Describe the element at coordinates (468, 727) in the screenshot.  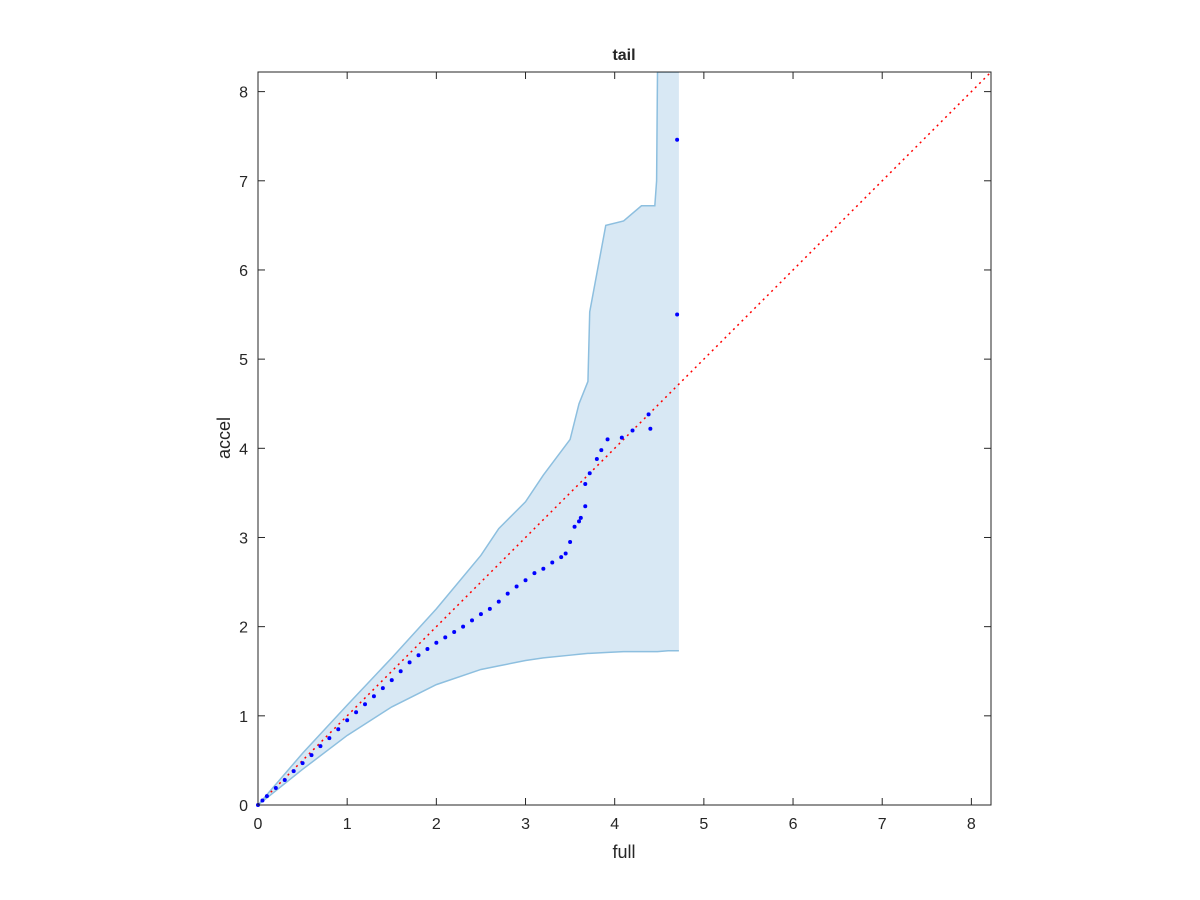
I see `band-lower-edge` at that location.